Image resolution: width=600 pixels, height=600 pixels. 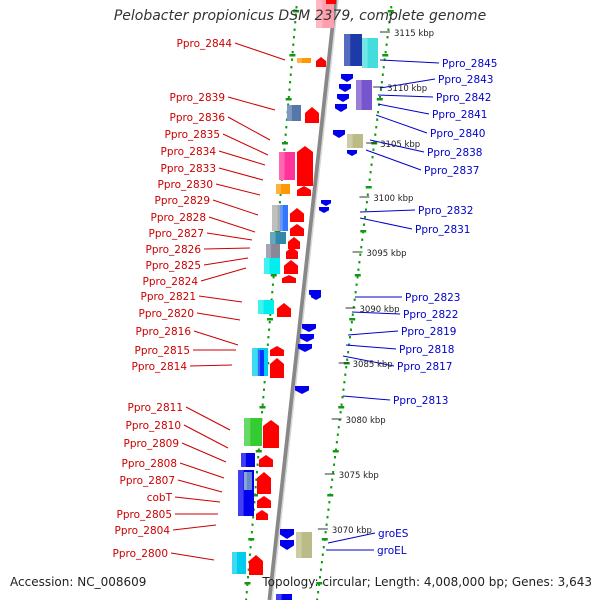 I want to click on forward-gene-label: Ppro_2835, so click(x=192, y=135).